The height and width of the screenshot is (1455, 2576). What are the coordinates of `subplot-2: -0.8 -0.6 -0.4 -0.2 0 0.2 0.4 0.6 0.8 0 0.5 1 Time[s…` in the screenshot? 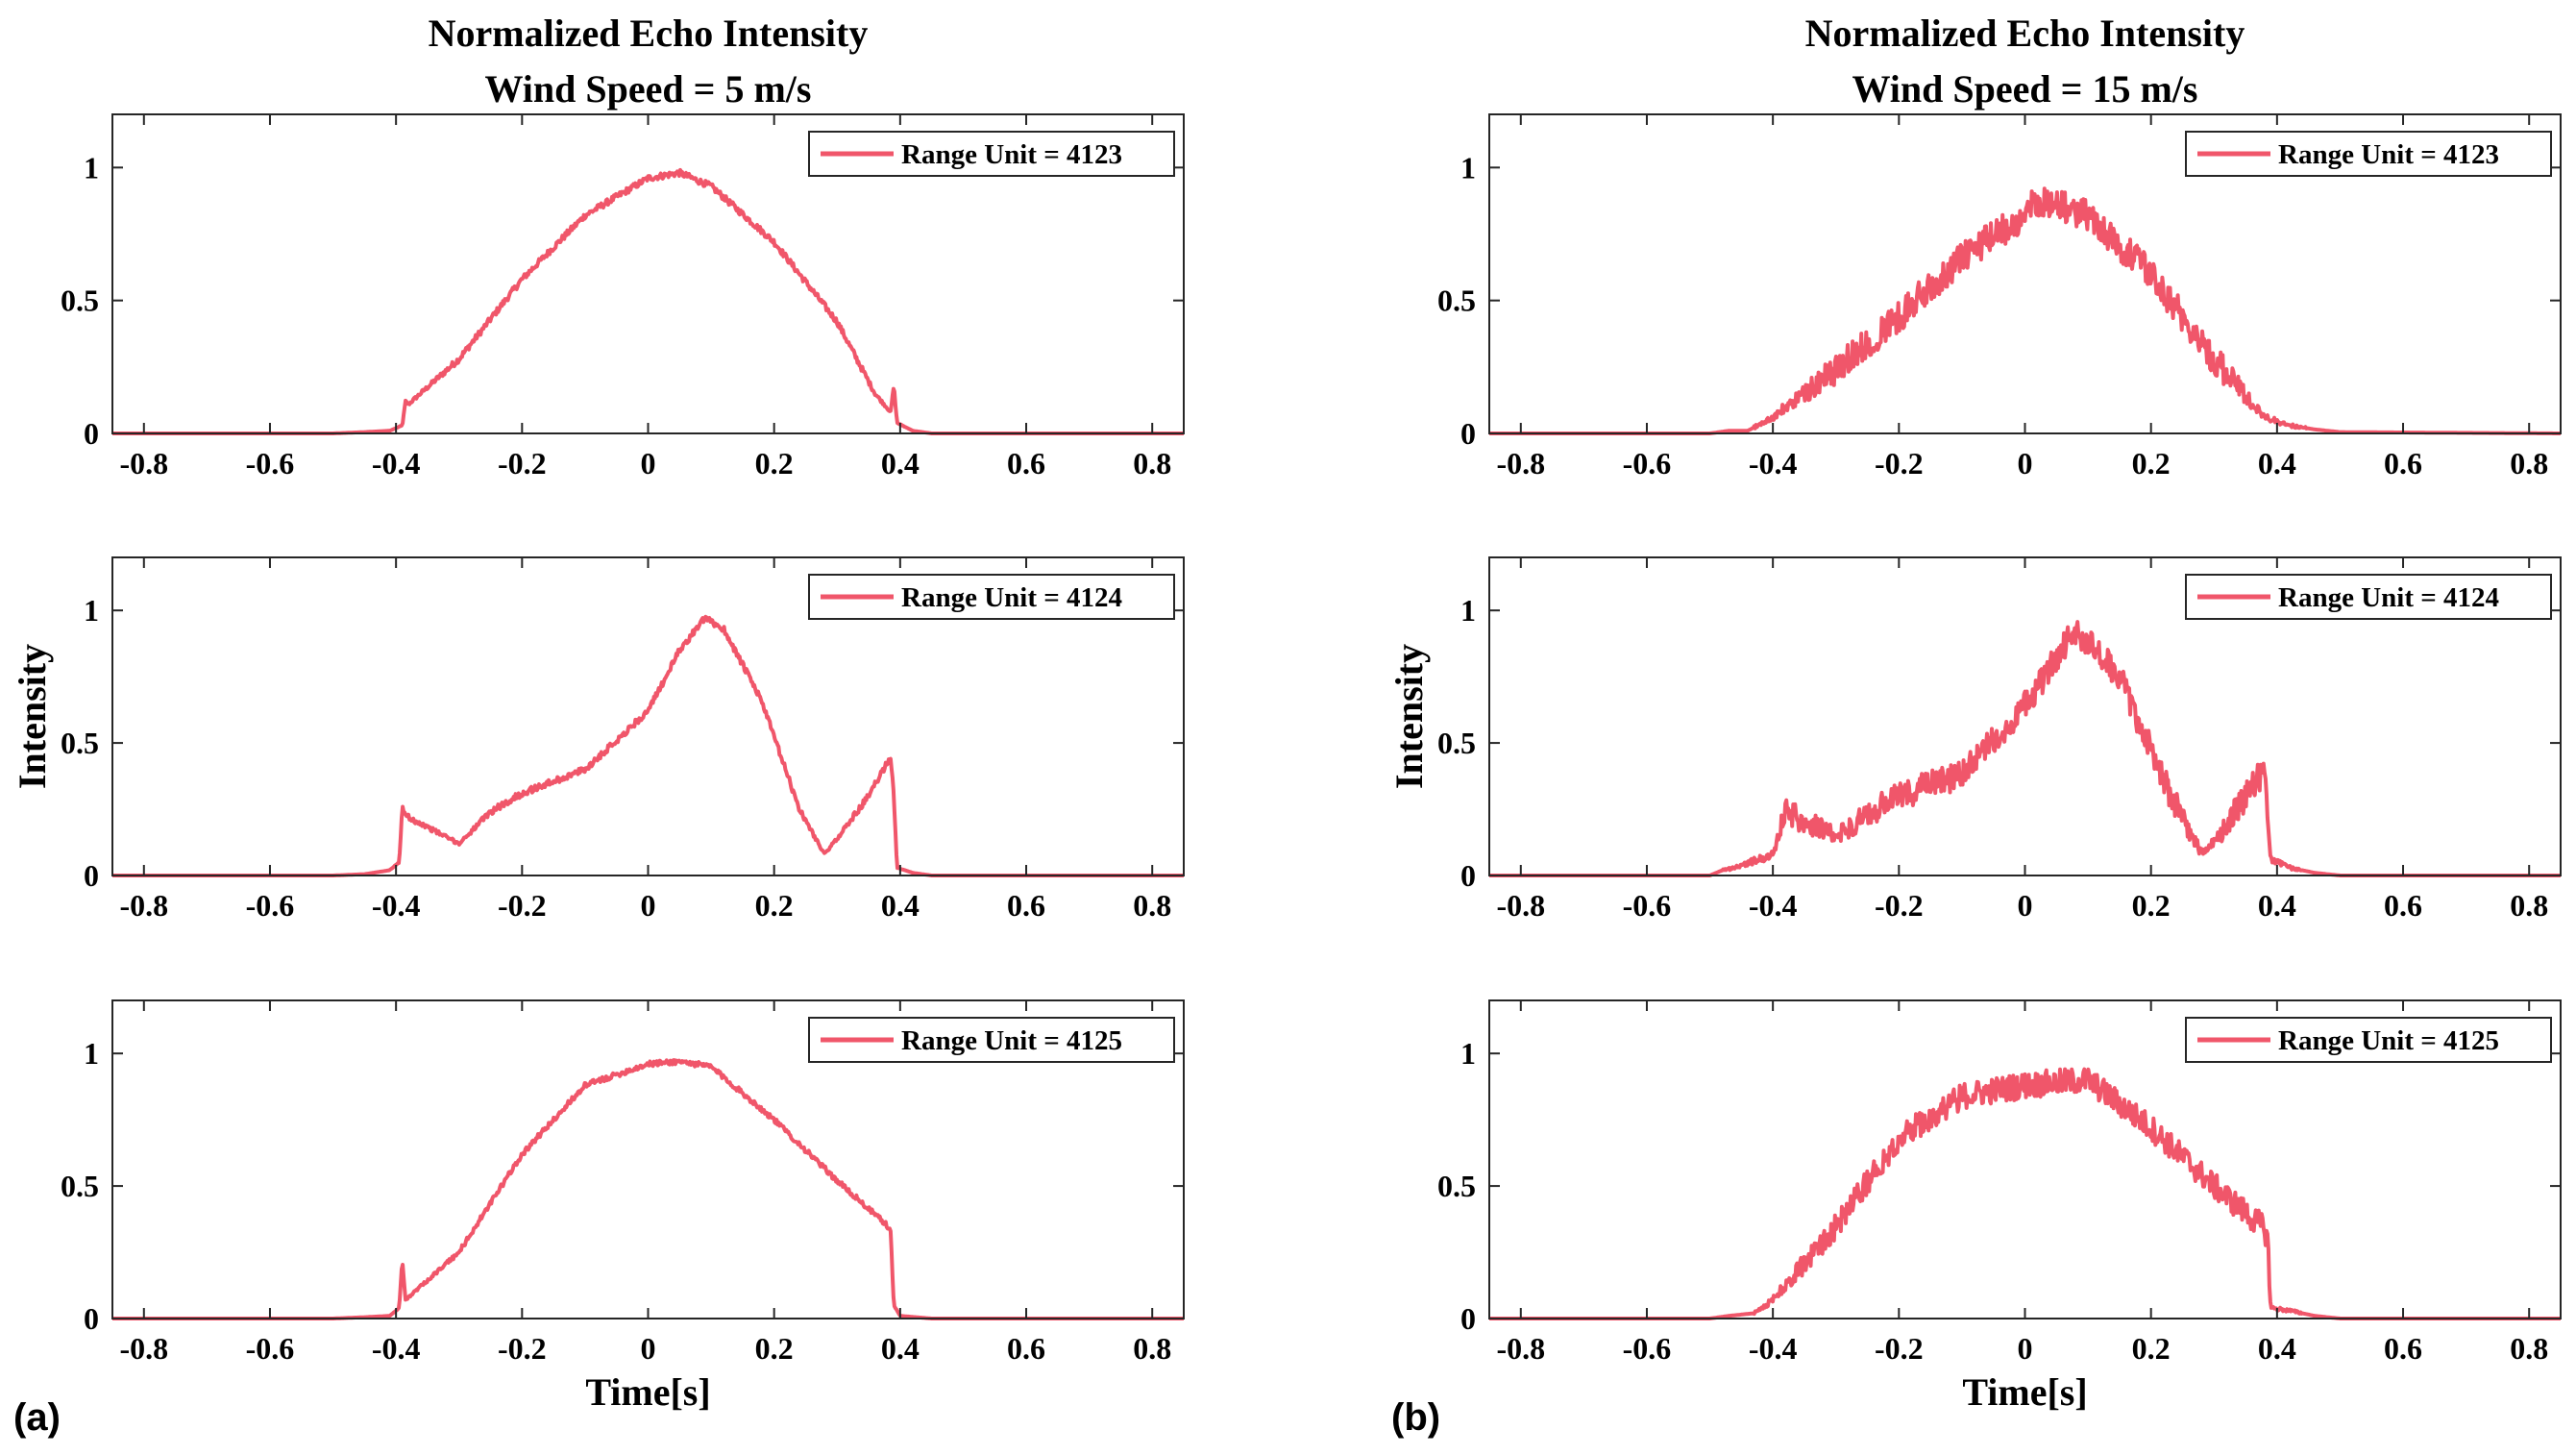 It's located at (623, 1206).